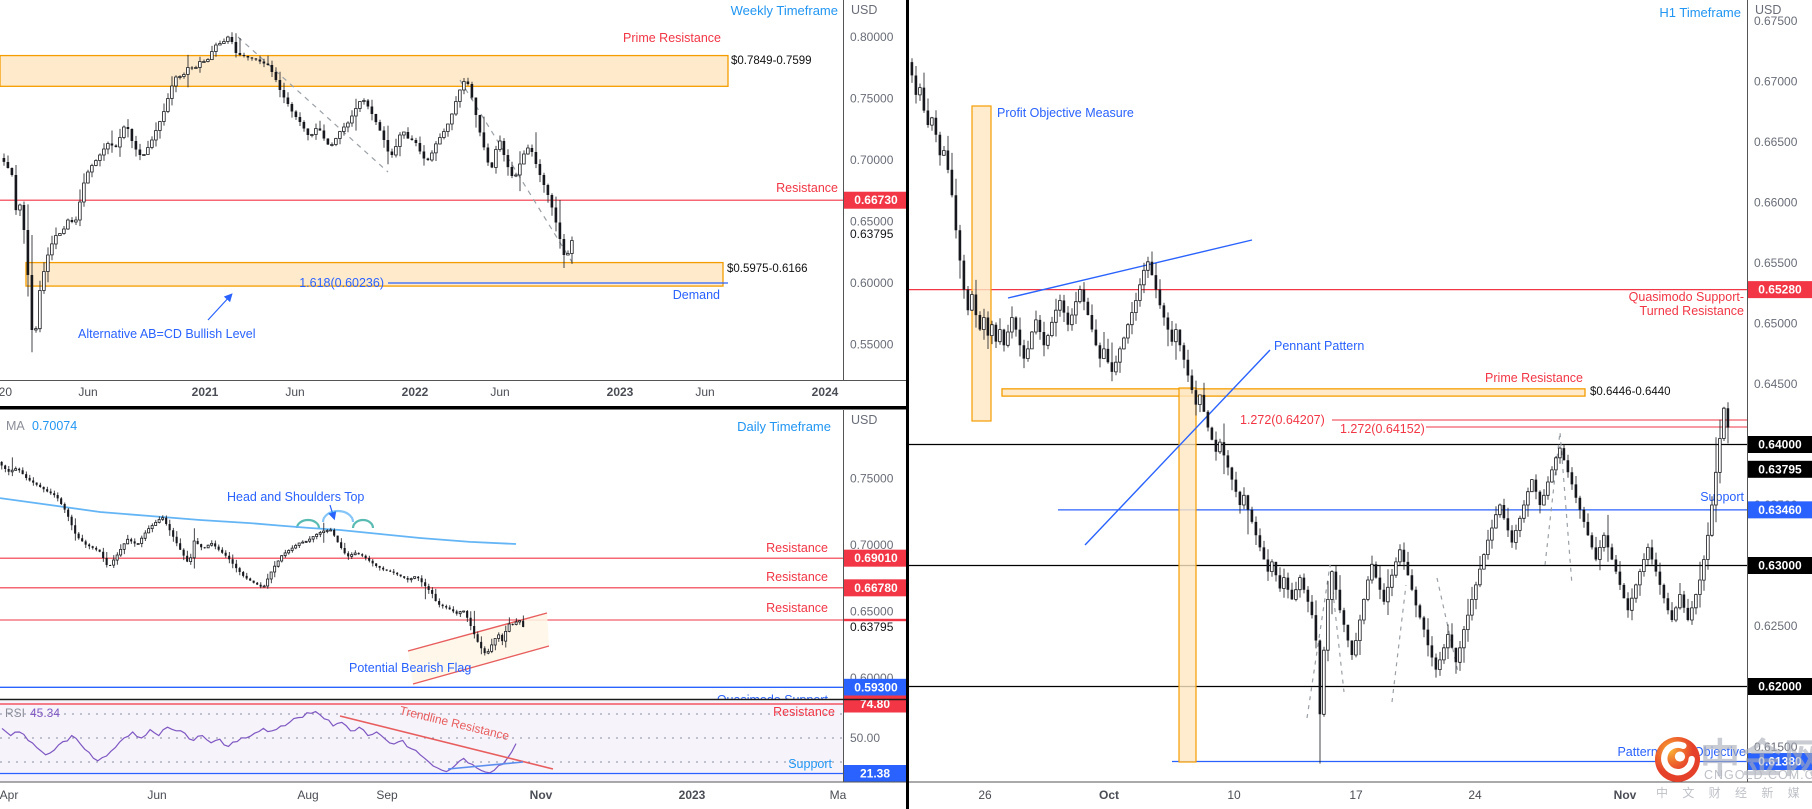 This screenshot has width=1812, height=809. What do you see at coordinates (415, 392) in the screenshot?
I see `time-tick: 2022` at bounding box center [415, 392].